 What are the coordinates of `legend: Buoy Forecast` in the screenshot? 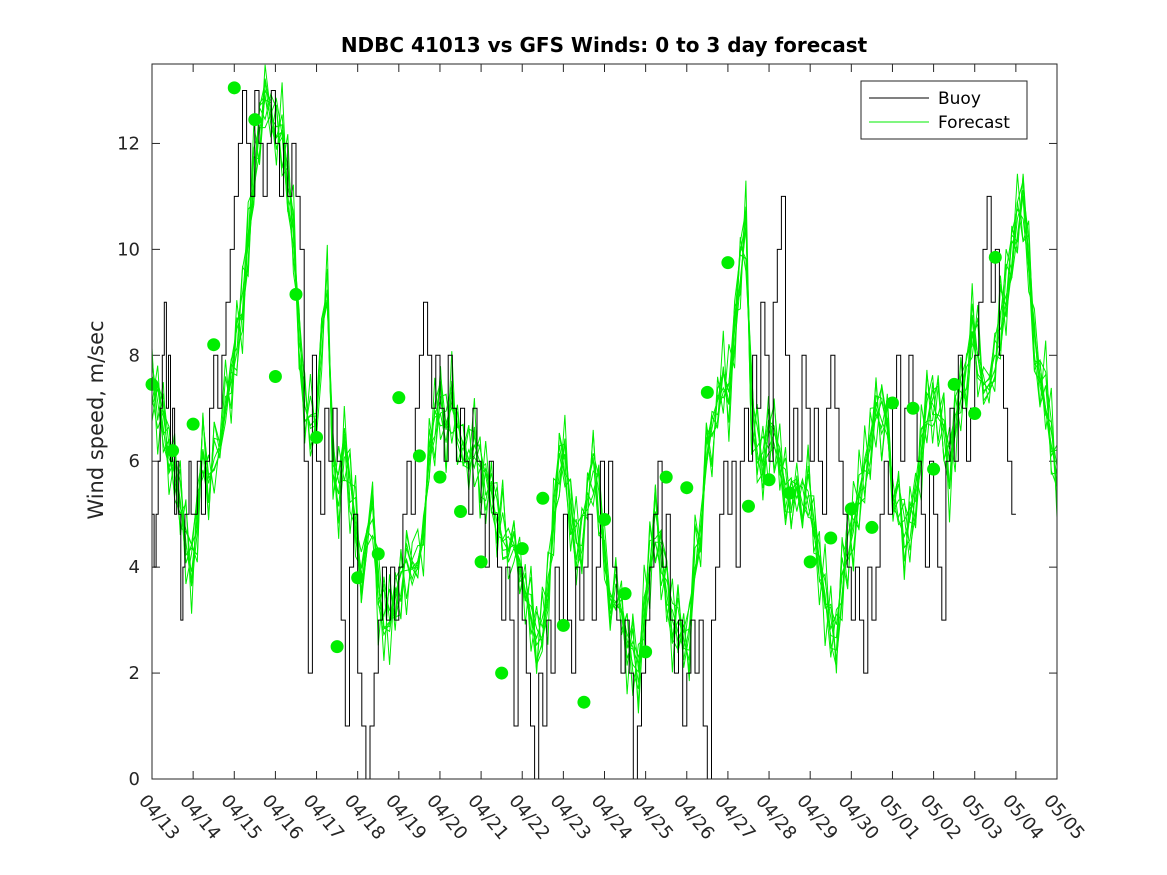 It's located at (944, 110).